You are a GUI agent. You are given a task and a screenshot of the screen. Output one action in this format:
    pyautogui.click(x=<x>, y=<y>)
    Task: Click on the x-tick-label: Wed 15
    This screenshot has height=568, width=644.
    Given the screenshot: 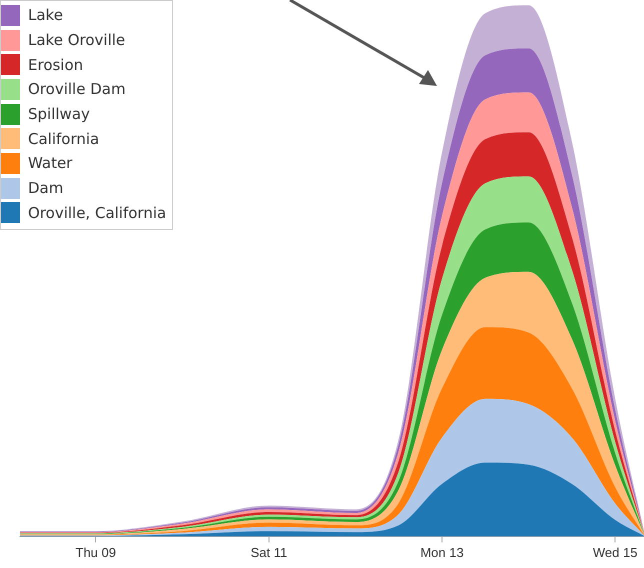 What is the action you would take?
    pyautogui.click(x=615, y=552)
    